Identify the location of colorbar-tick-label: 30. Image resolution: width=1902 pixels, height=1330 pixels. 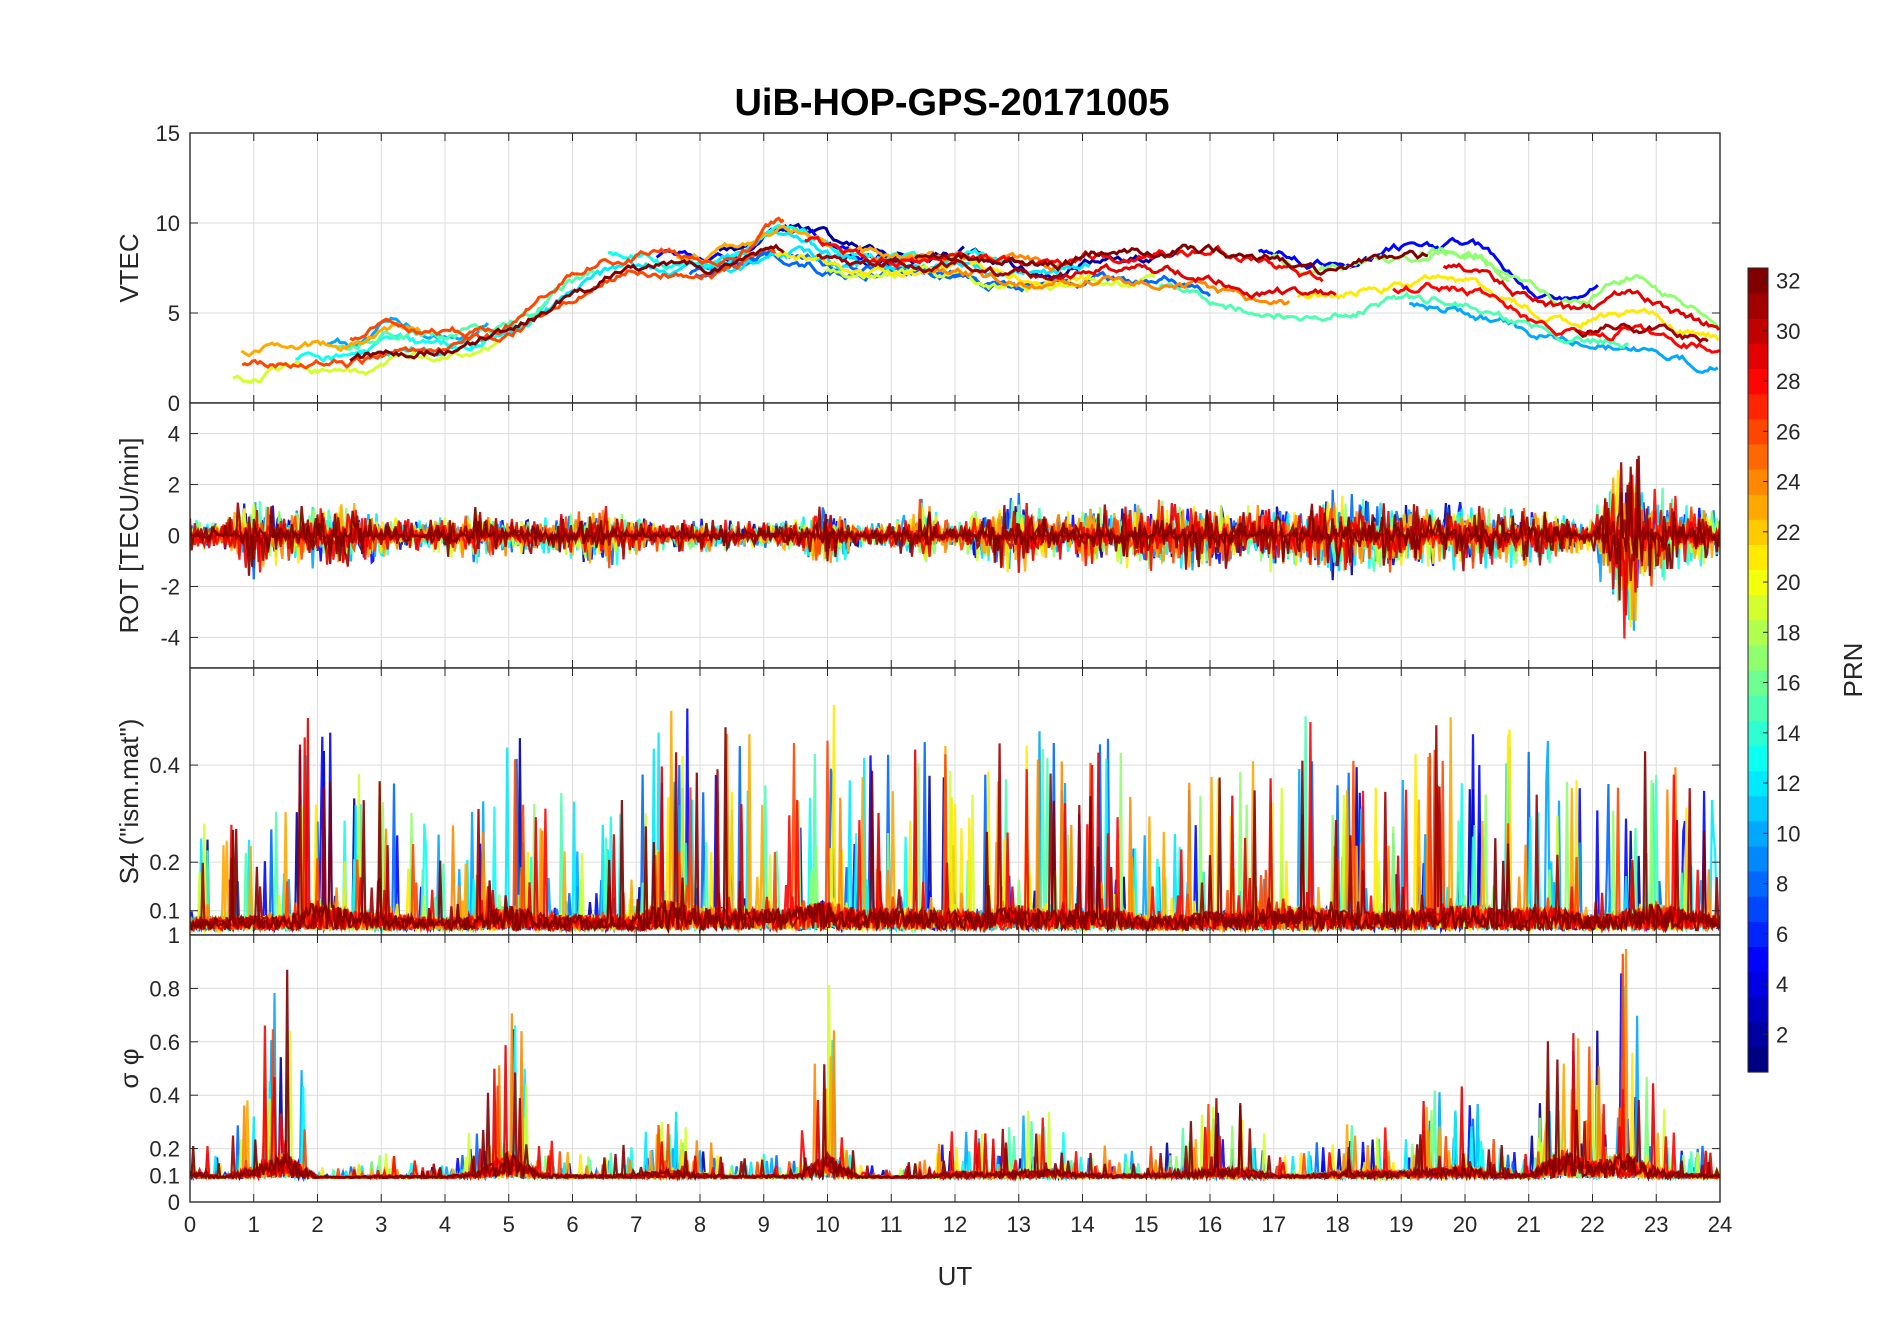
(1788, 331).